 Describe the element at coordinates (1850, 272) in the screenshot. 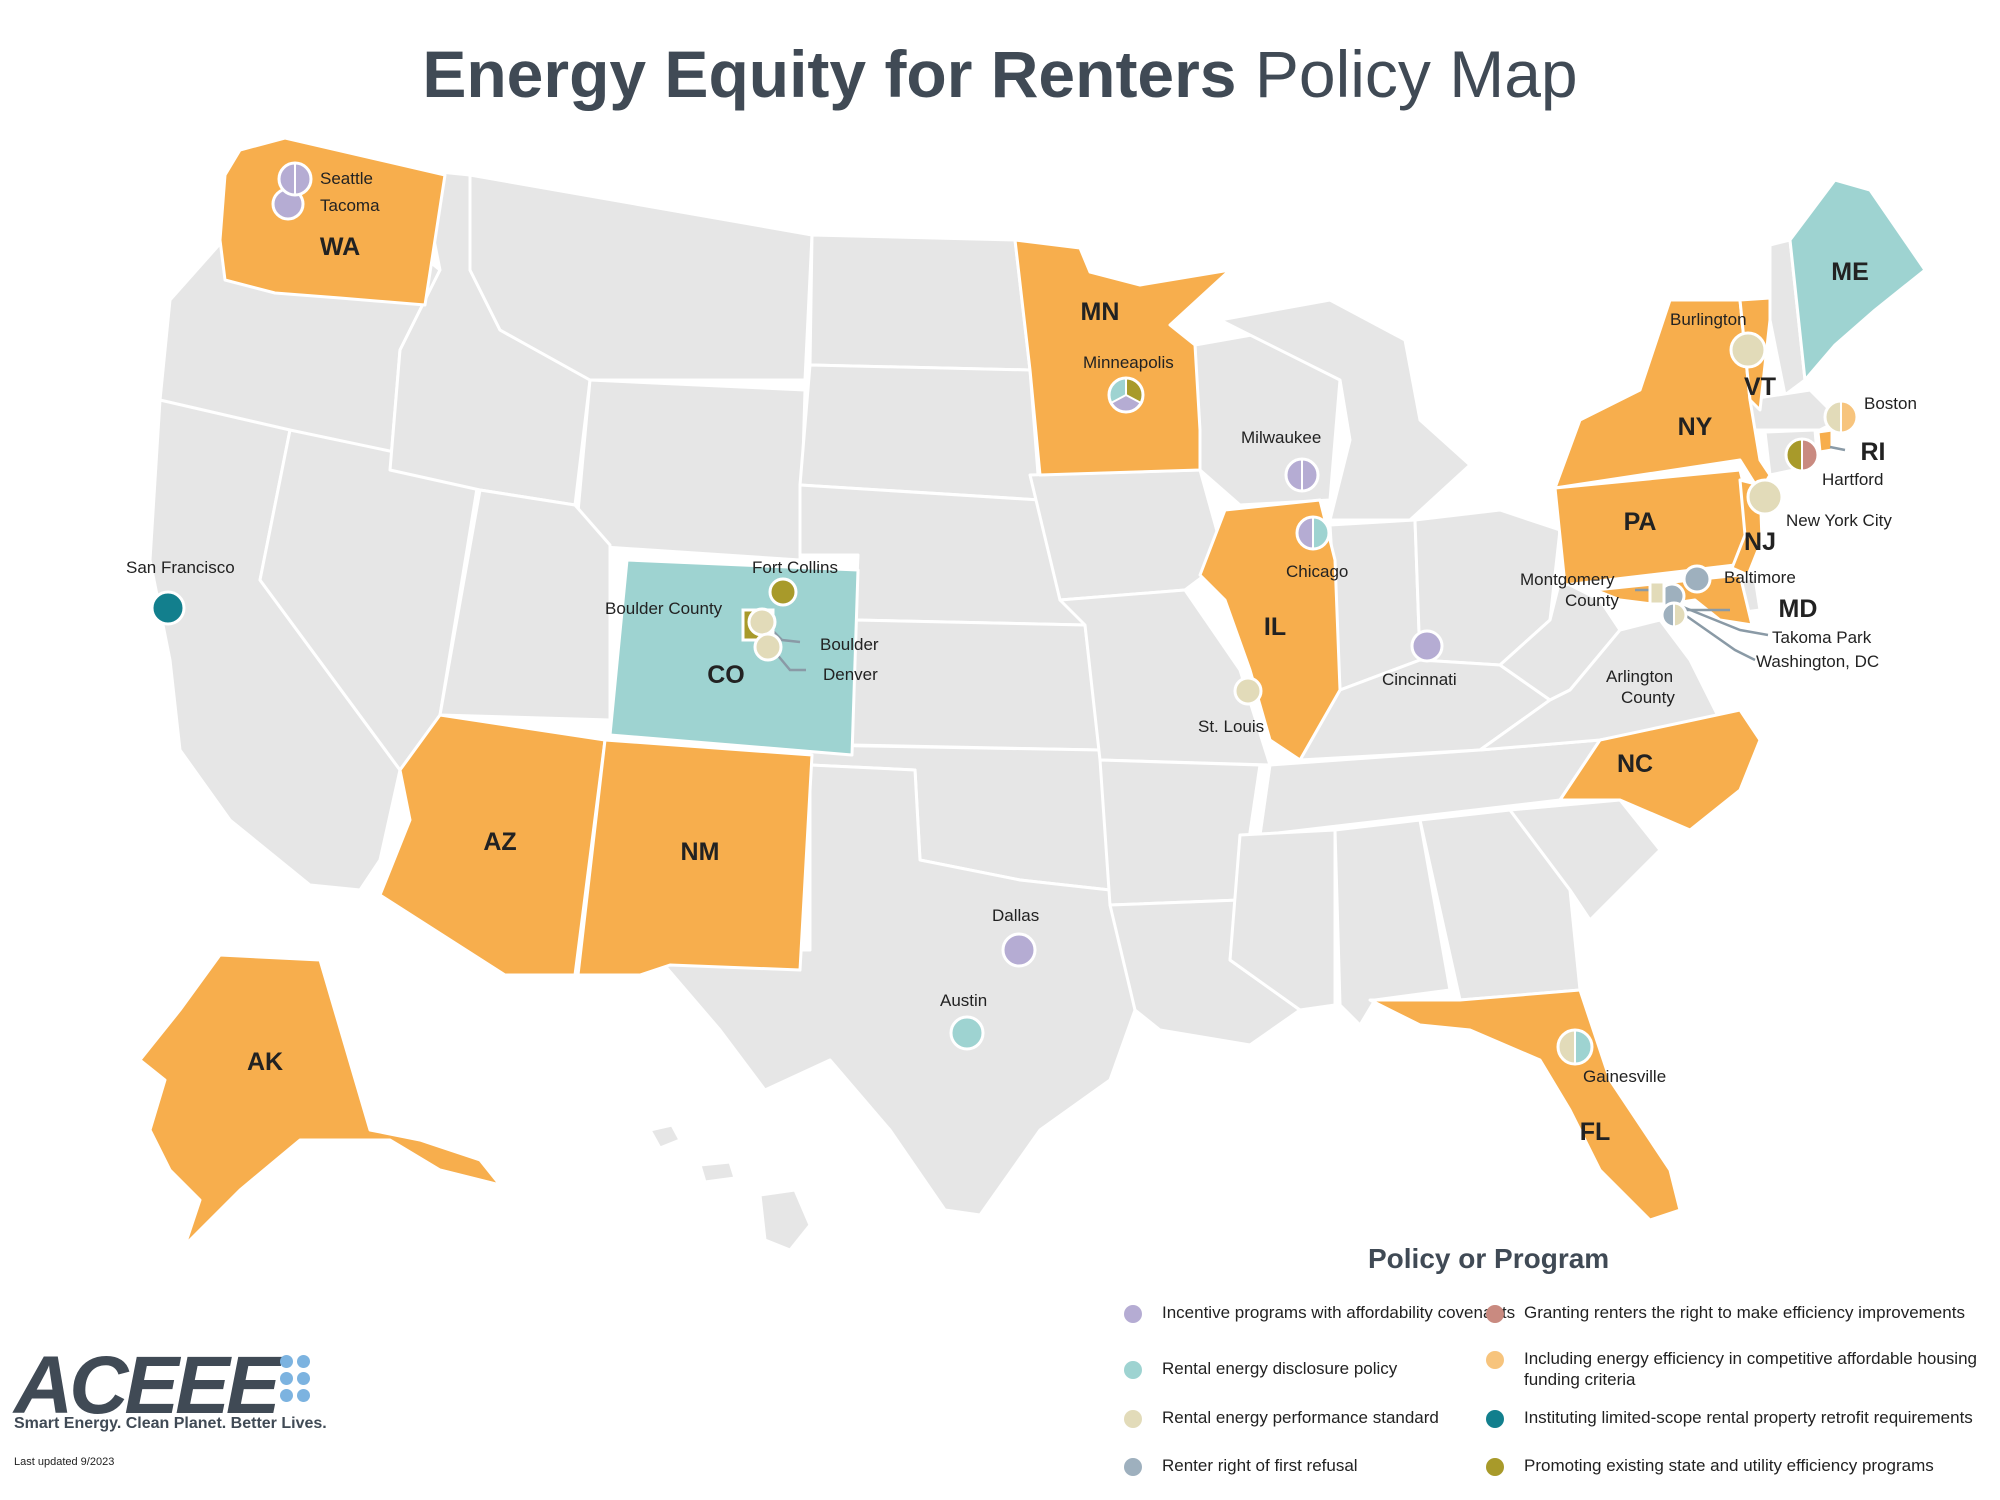

I see `label-me: ME` at that location.